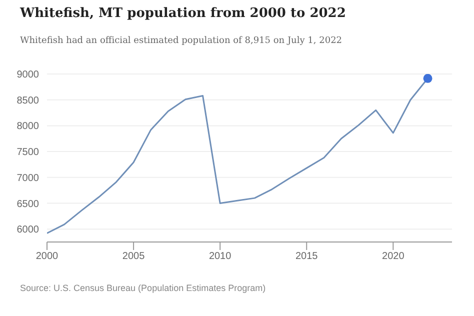 This screenshot has width=474, height=316. I want to click on y-tick-label: 7000, so click(28, 178).